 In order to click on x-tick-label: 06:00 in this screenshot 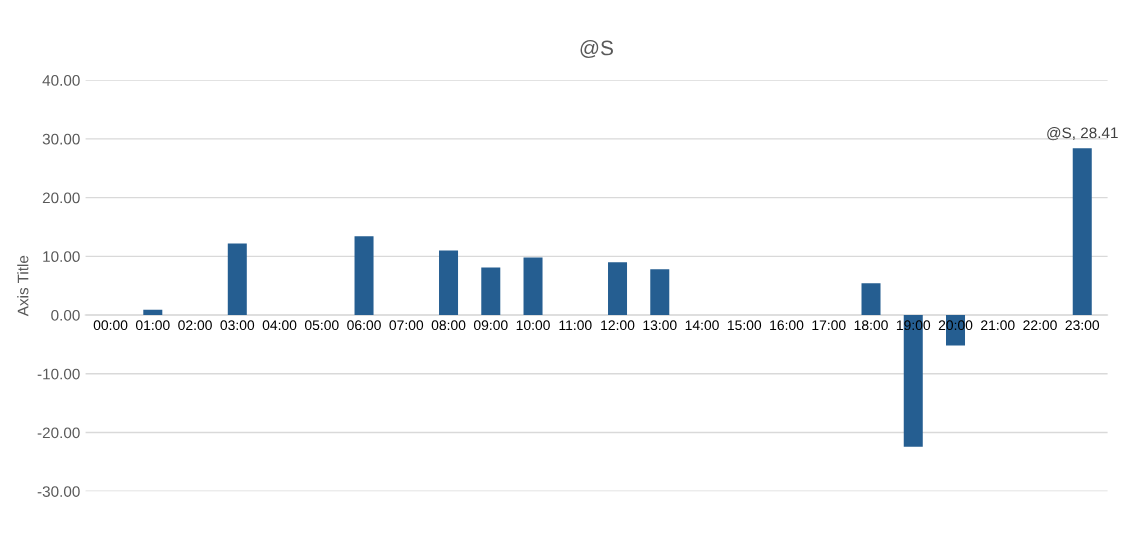, I will do `click(364, 325)`.